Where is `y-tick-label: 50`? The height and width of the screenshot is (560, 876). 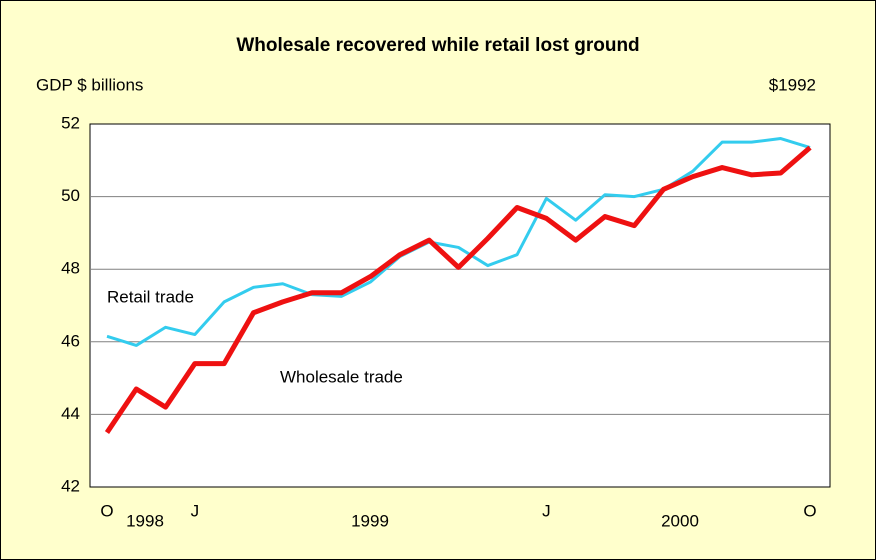
y-tick-label: 50 is located at coordinates (70, 195).